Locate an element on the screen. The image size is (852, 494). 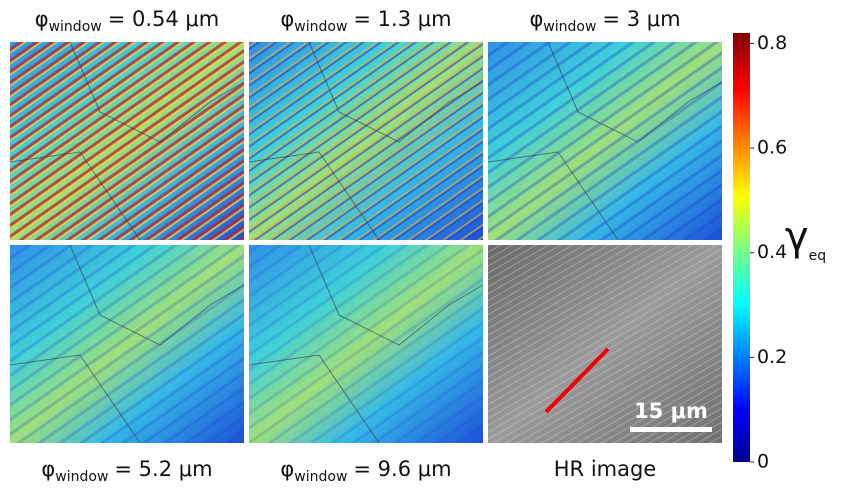
panel-label: φwindow = 3 μm is located at coordinates (604, 21).